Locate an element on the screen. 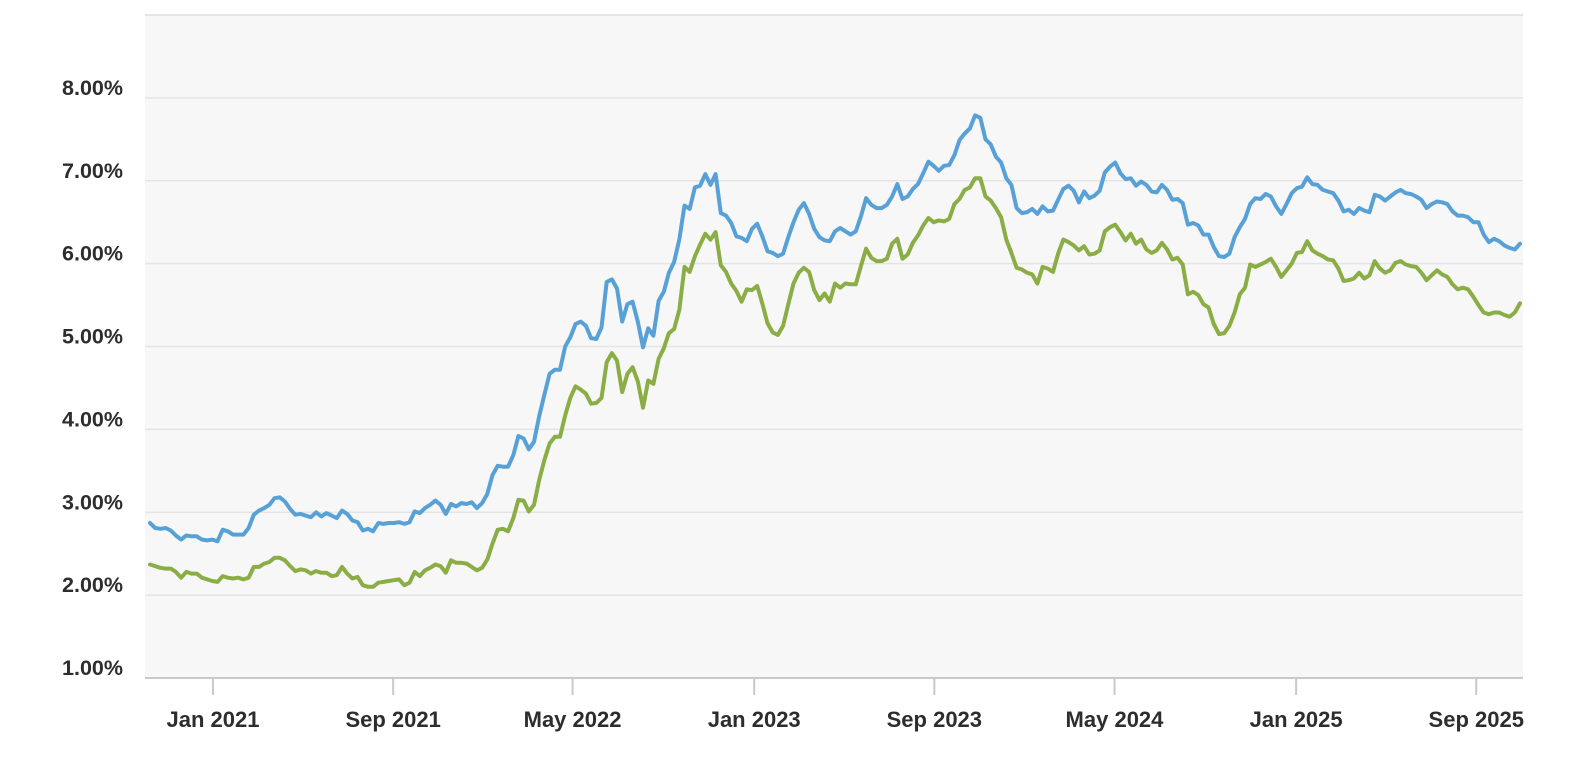 Image resolution: width=1590 pixels, height=760 pixels. x-tick-label: Jan 2021 is located at coordinates (213, 719).